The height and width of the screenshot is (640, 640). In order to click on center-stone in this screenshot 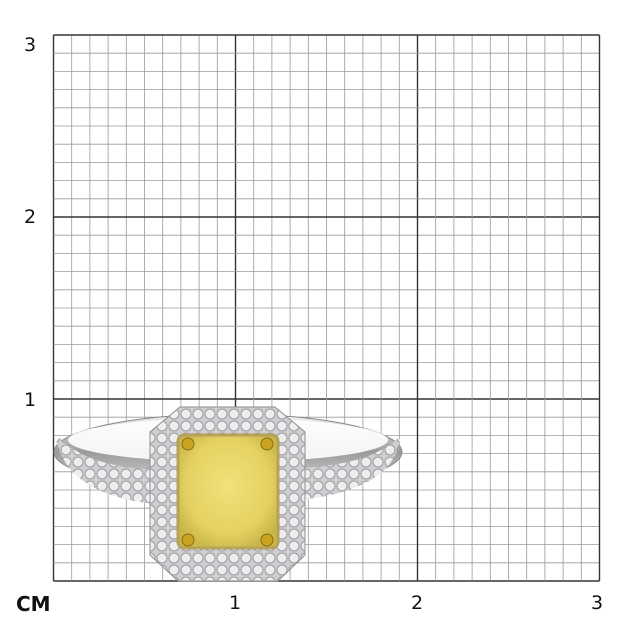, I will do `click(228, 491)`.